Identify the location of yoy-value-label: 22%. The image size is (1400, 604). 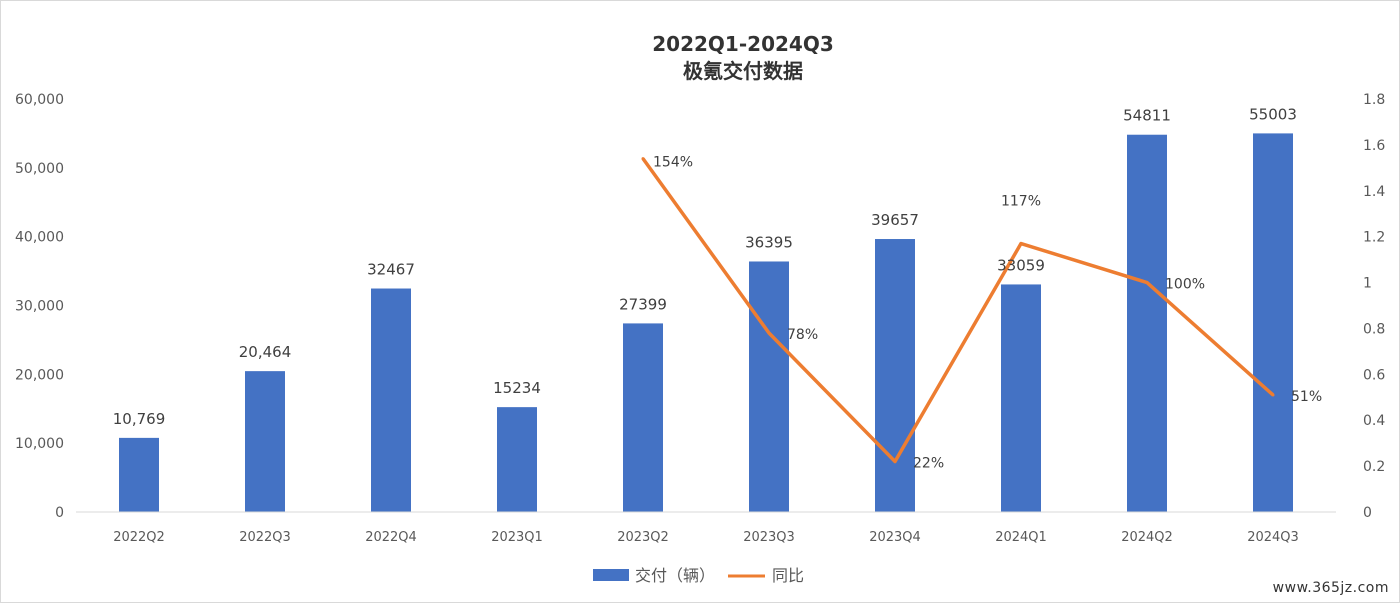
(928, 464).